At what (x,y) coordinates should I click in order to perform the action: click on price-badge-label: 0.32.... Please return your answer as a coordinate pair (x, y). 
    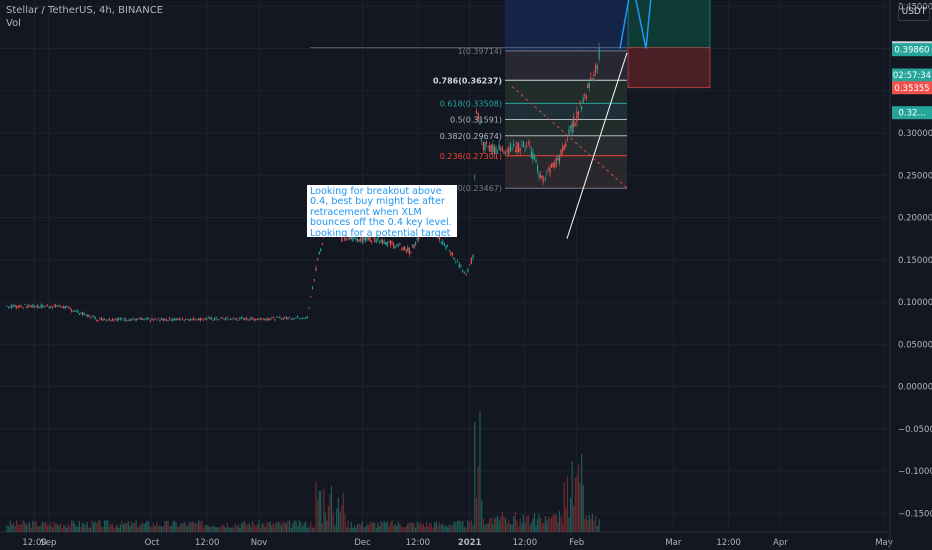
    Looking at the image, I should click on (911, 114).